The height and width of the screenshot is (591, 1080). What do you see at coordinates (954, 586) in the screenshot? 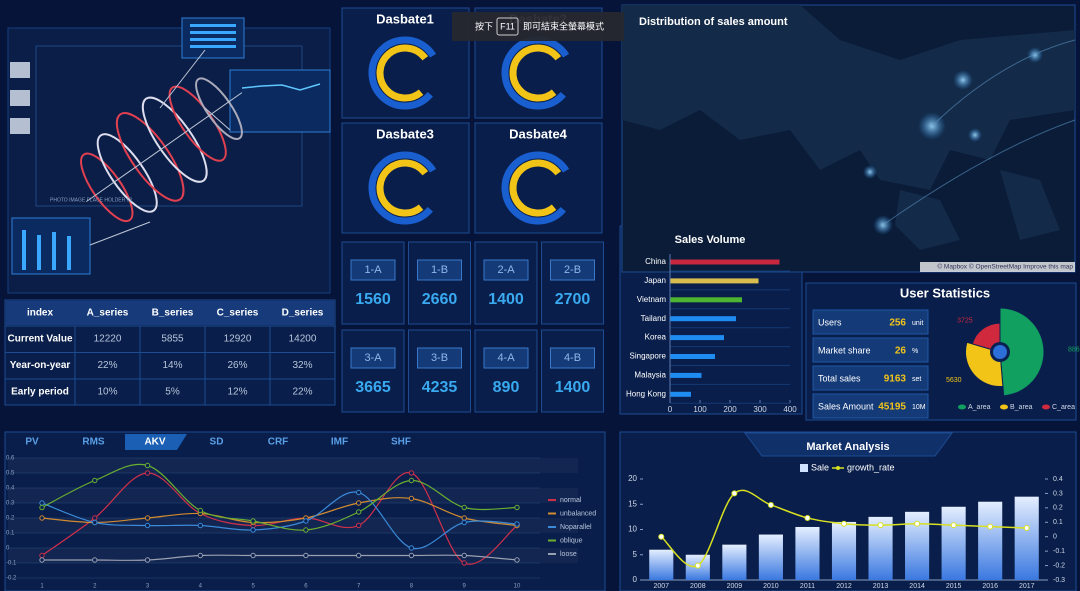
I see `x-tick-label: 2015` at bounding box center [954, 586].